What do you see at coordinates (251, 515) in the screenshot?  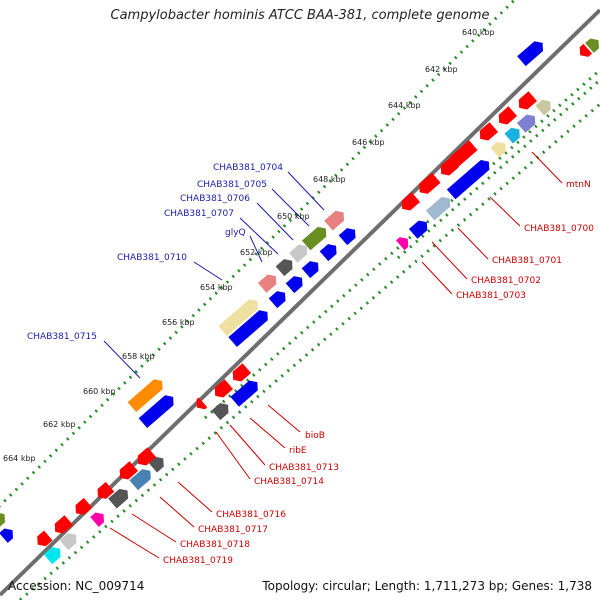 I see `gene-label-reverse: CHAB381_0716` at bounding box center [251, 515].